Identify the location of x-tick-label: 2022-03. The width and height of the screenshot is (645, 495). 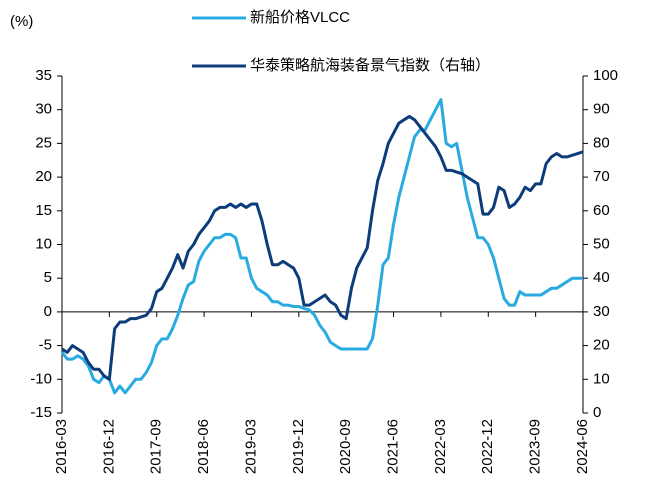
(440, 446).